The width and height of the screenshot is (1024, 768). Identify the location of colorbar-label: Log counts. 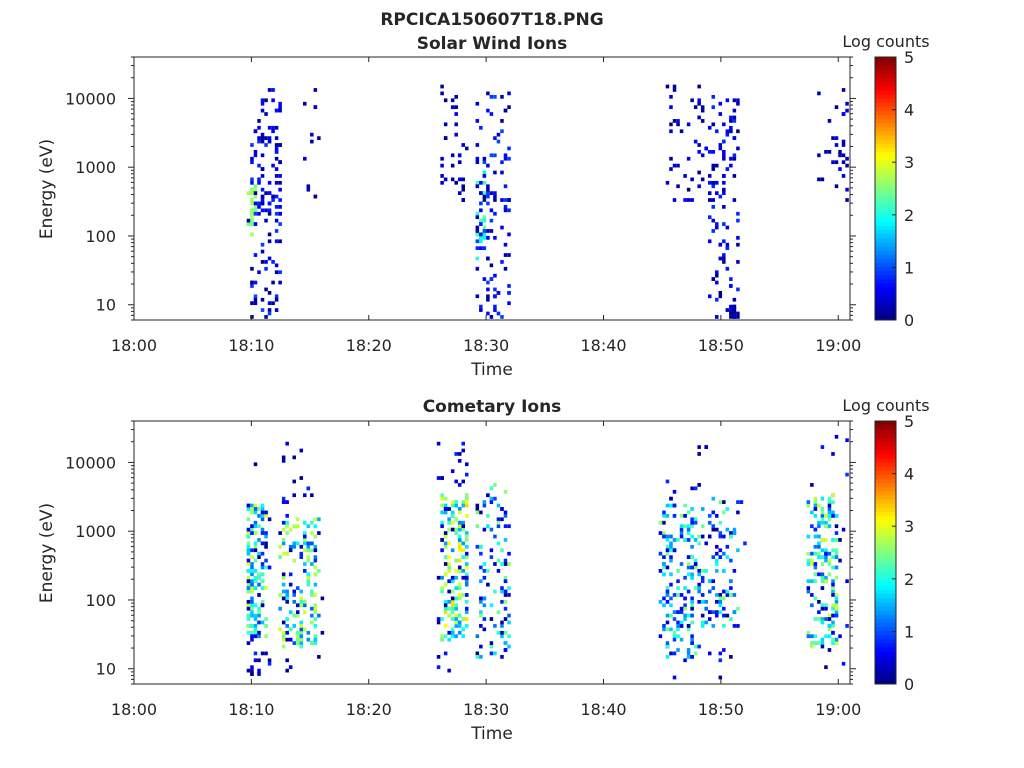
(885, 405).